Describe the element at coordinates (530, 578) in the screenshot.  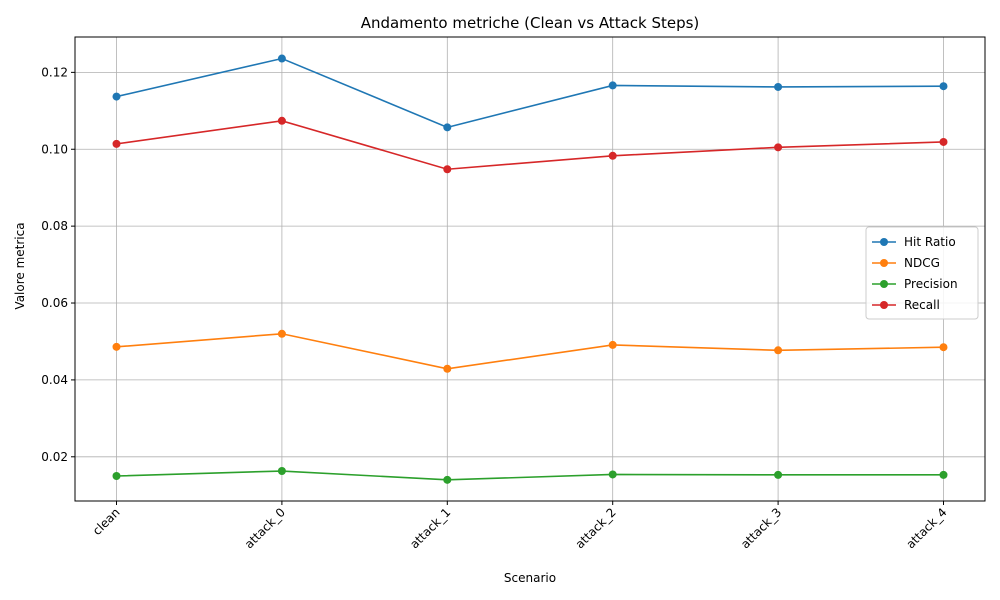
I see `x-axis-title: Scenario` at that location.